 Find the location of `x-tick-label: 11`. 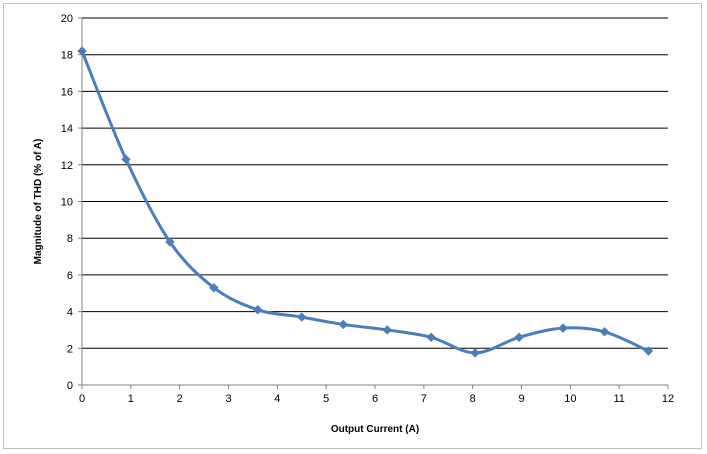

x-tick-label: 11 is located at coordinates (618, 399).